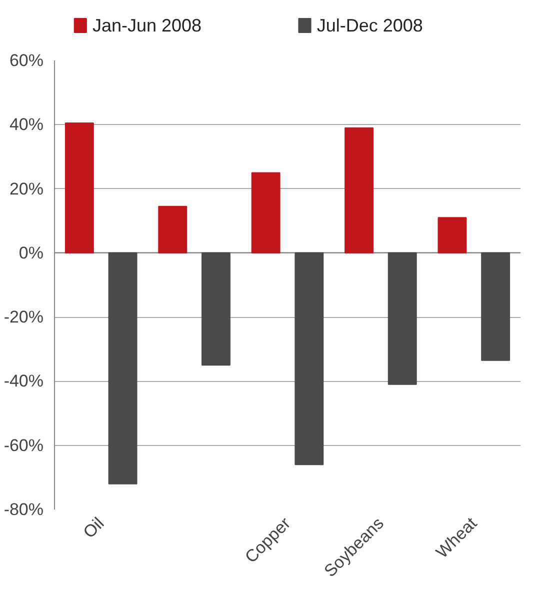  Describe the element at coordinates (24, 445) in the screenshot. I see `y-tick-label: -60%` at that location.